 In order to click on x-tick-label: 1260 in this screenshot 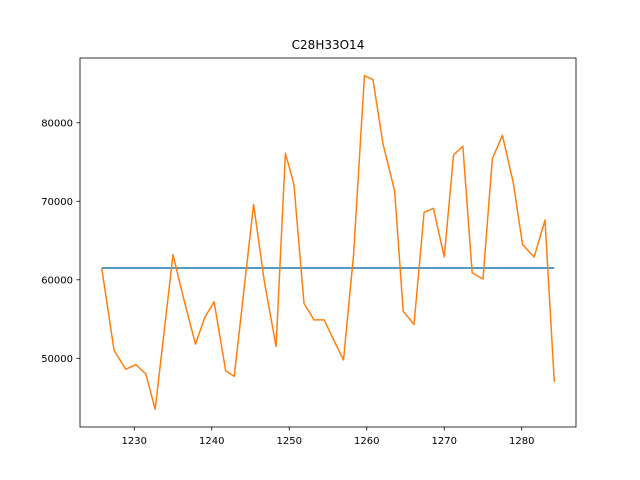, I will do `click(366, 441)`.